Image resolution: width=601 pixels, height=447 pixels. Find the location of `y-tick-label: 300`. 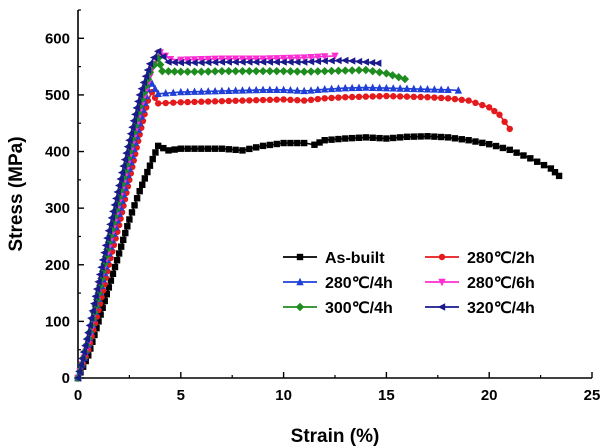

y-tick-label: 300 is located at coordinates (57, 208).